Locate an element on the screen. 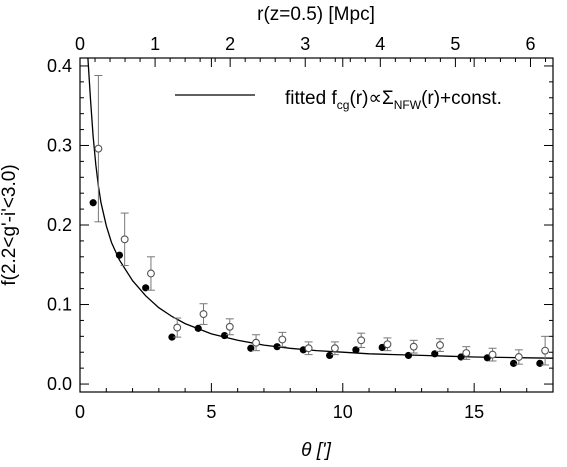 The width and height of the screenshot is (567, 467). legend-part-1: fitted f is located at coordinates (311, 98).